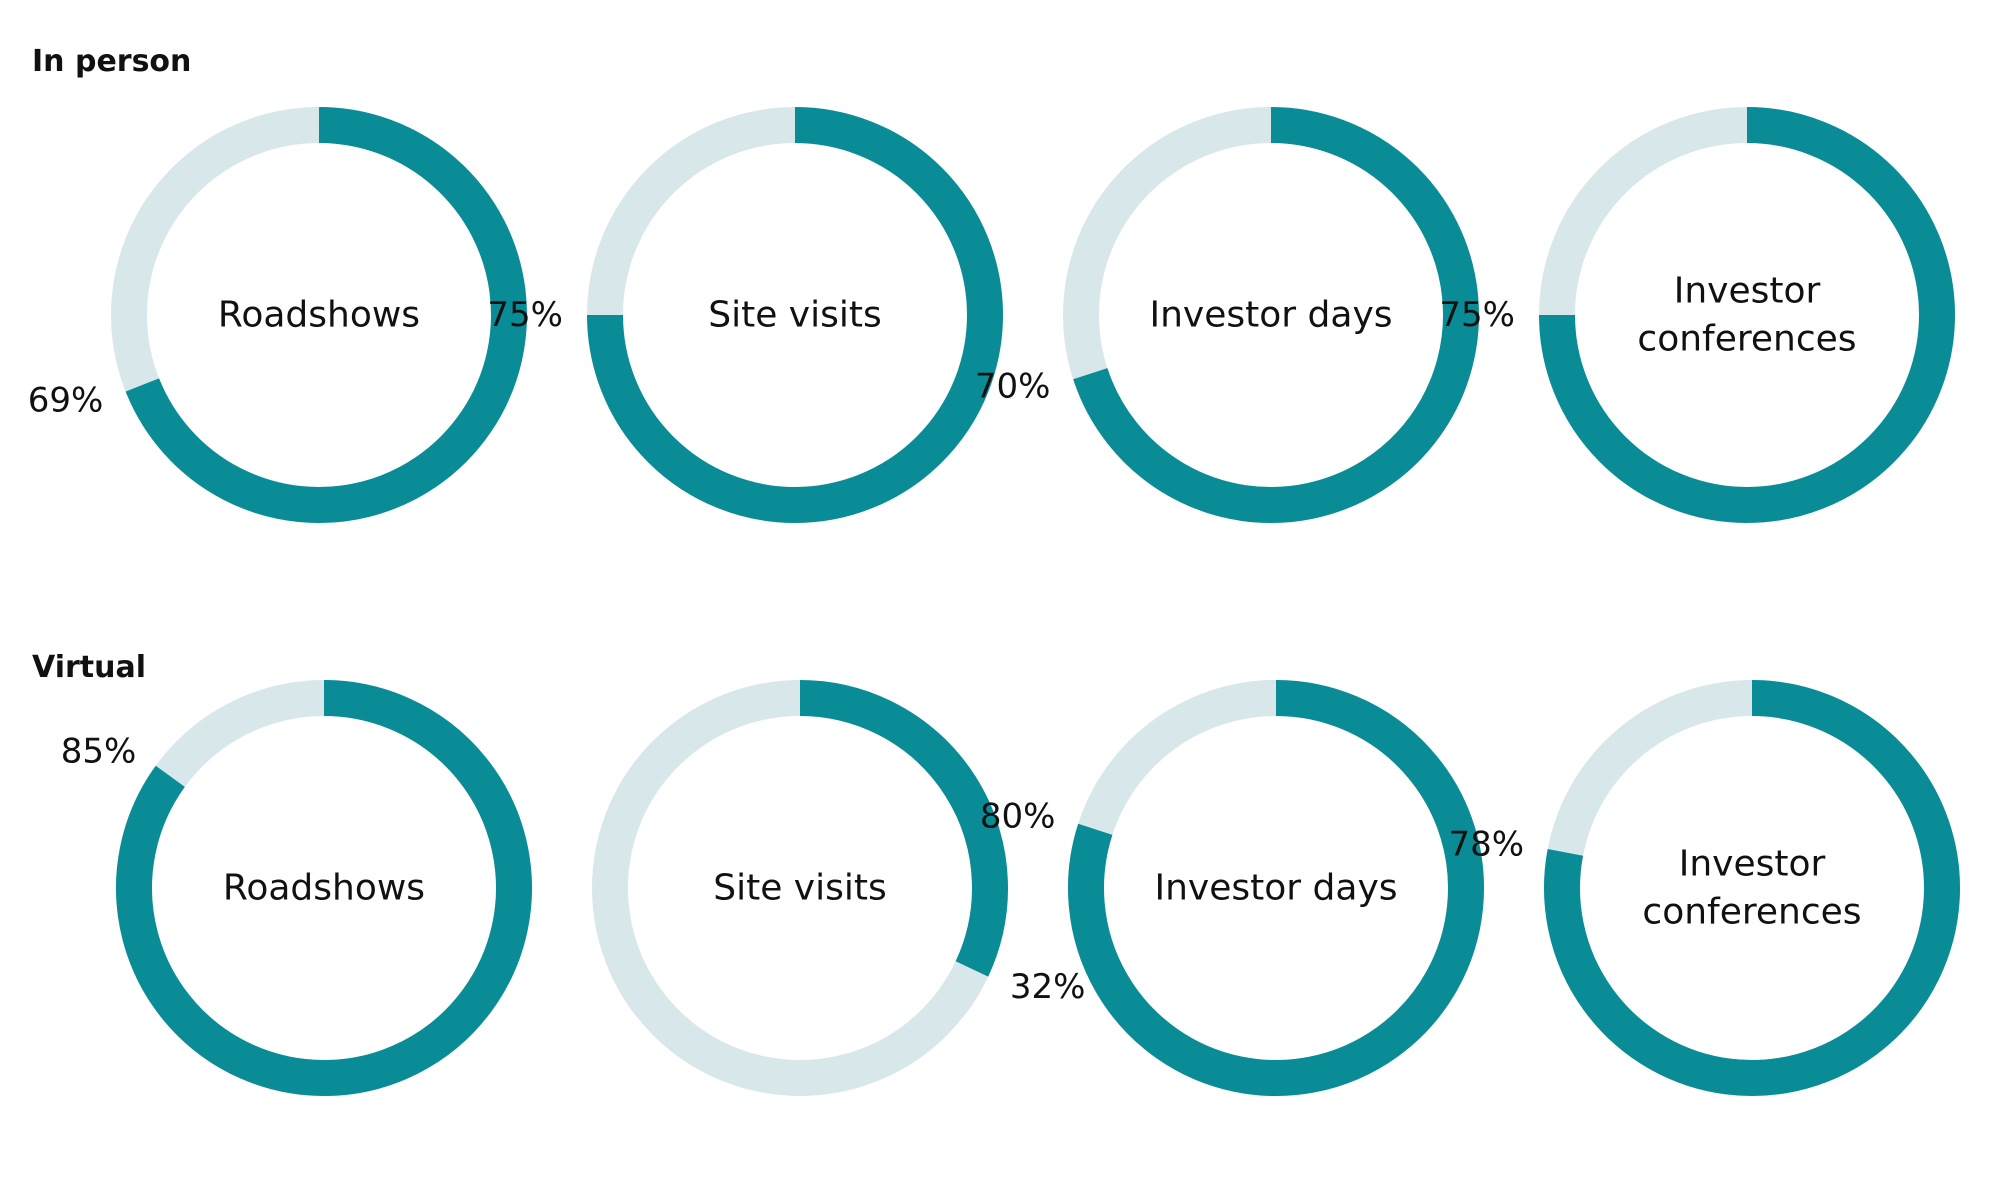  What do you see at coordinates (1048, 987) in the screenshot?
I see `value-label-virtual-site-visits: 32%` at bounding box center [1048, 987].